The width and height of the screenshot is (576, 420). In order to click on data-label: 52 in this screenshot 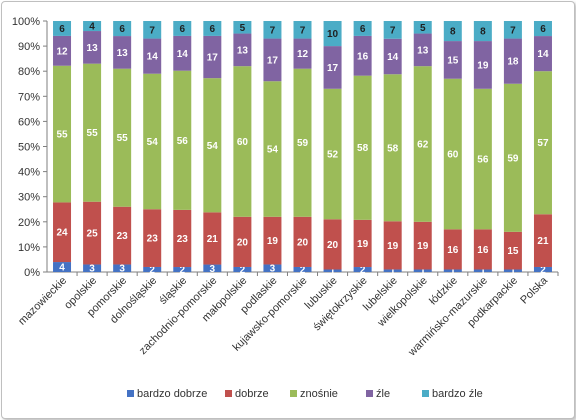, I will do `click(333, 155)`.